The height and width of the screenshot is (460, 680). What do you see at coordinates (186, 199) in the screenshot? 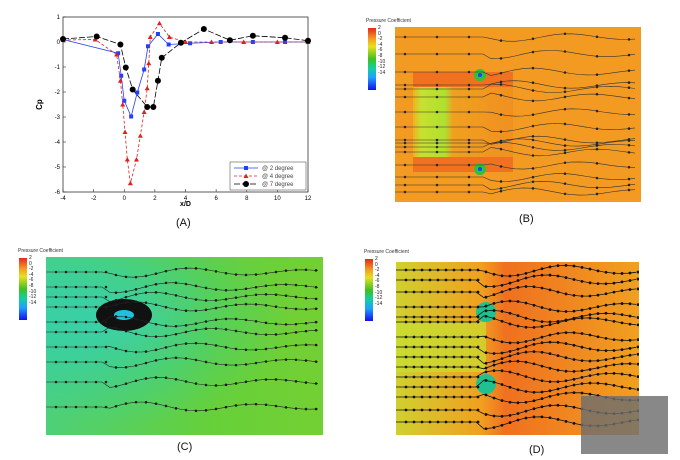
I see `x-tick-label: 4` at bounding box center [186, 199].